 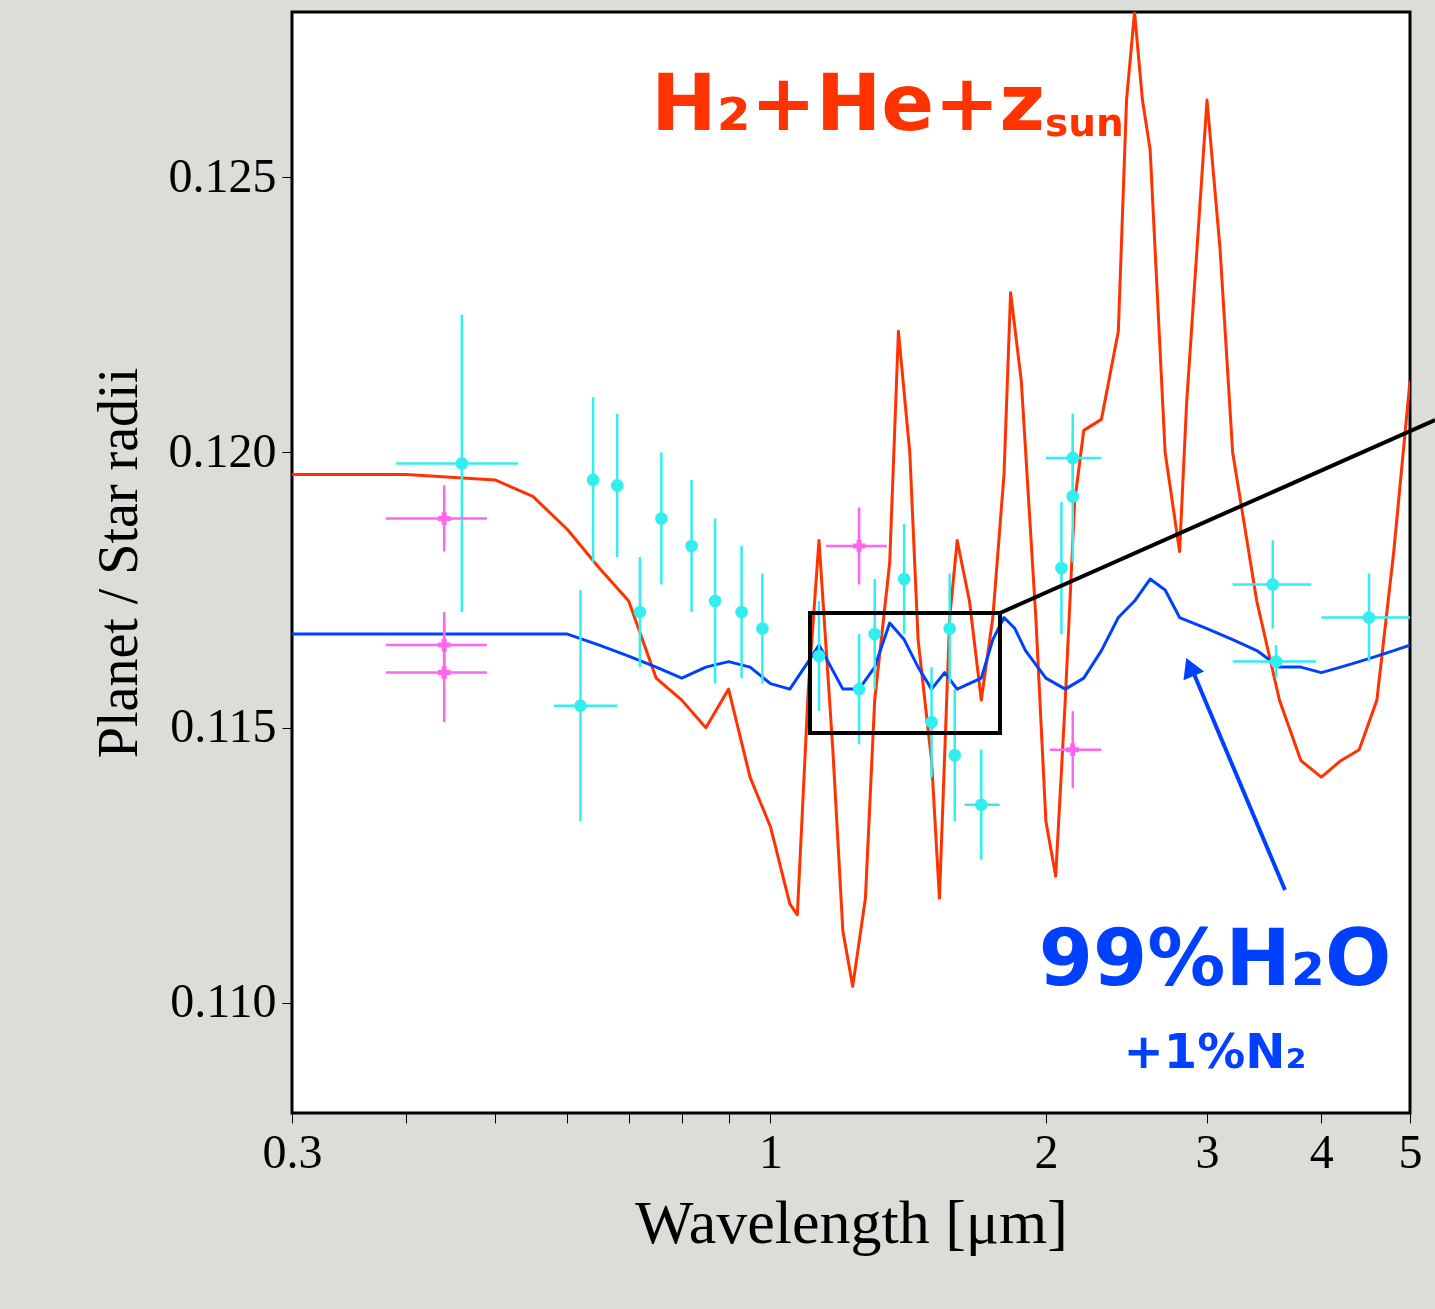 I want to click on series-label: H₂+He+zsun, so click(x=887, y=103).